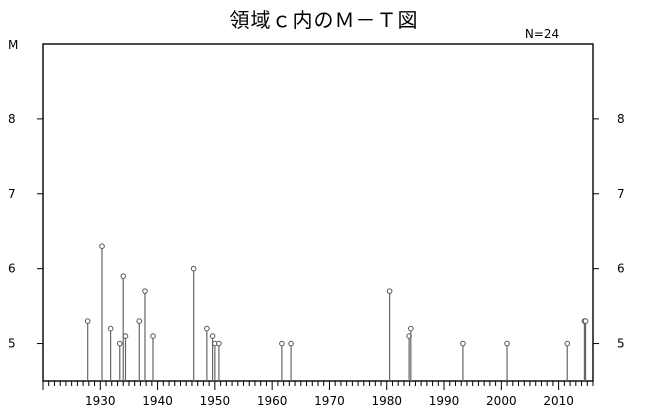 The width and height of the screenshot is (648, 412). Describe the element at coordinates (621, 194) in the screenshot. I see `y-tick-label-right: 7` at that location.